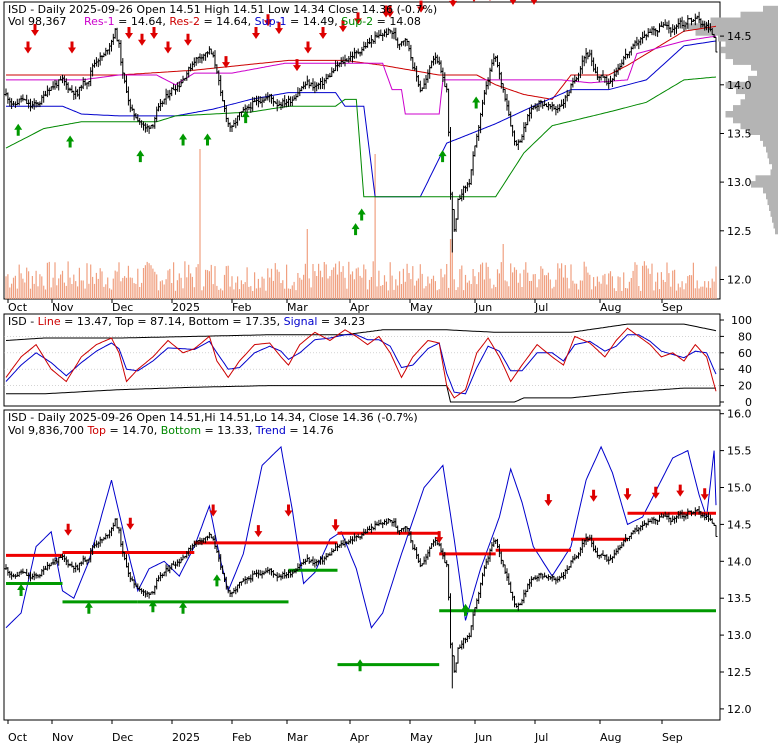  What do you see at coordinates (741, 320) in the screenshot?
I see `y-tick-label: 100` at bounding box center [741, 320].